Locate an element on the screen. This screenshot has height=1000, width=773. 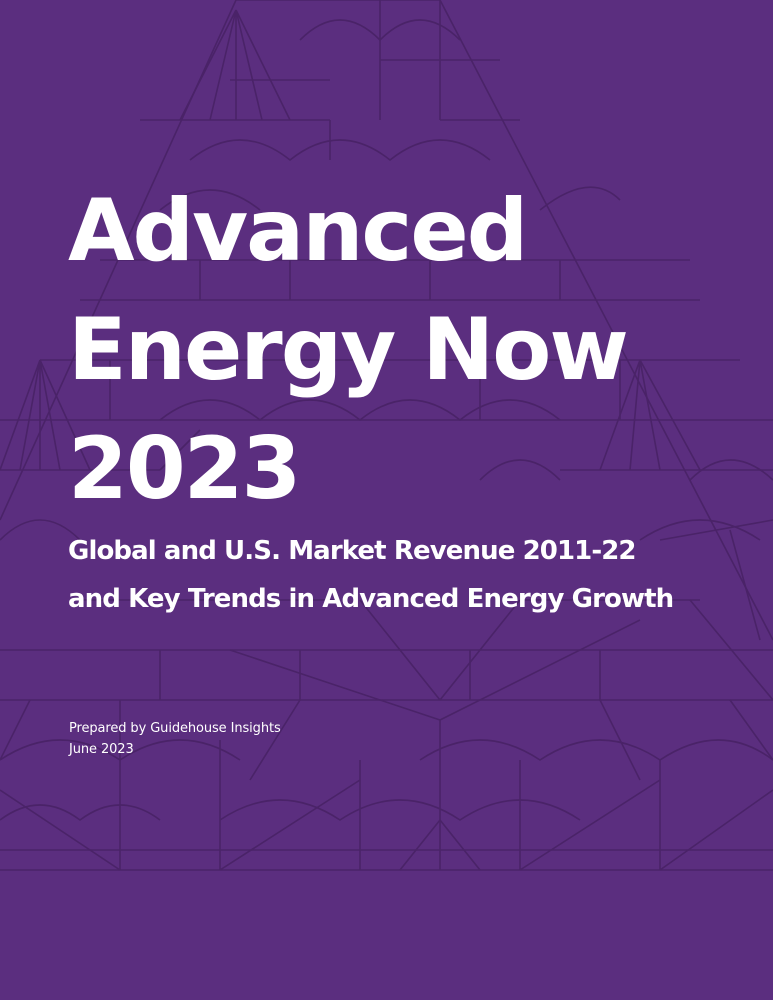
prepared-by: Prepared by Guidehouse Insights is located at coordinates (175, 728).